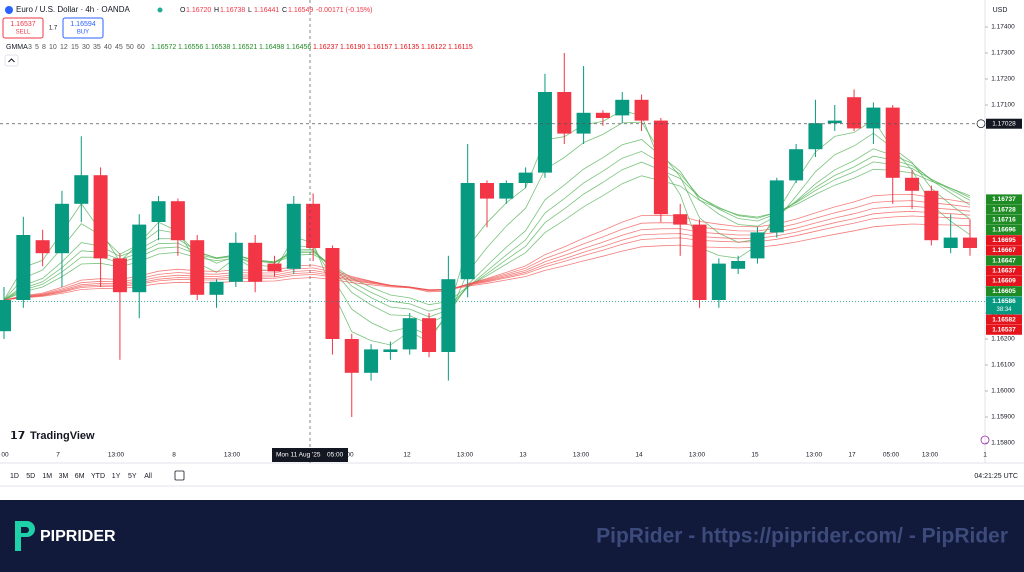  Describe the element at coordinates (1003, 27) in the screenshot. I see `y-tick-label: 1.17400` at that location.